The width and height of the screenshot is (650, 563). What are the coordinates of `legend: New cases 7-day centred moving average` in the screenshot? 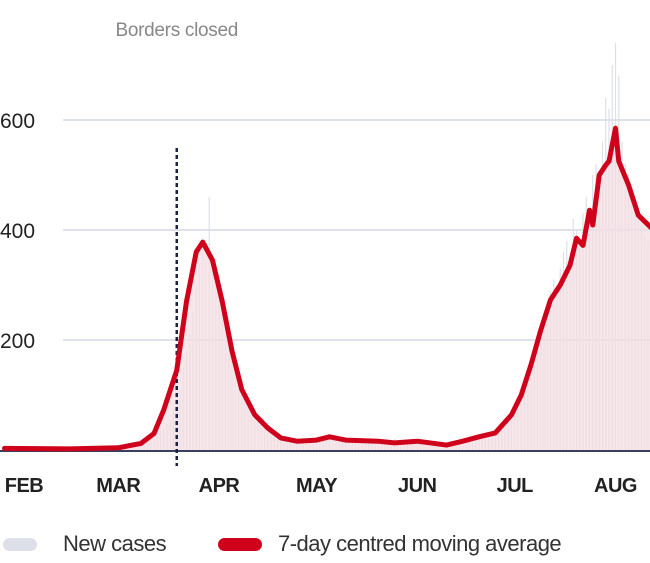 It's located at (325, 544).